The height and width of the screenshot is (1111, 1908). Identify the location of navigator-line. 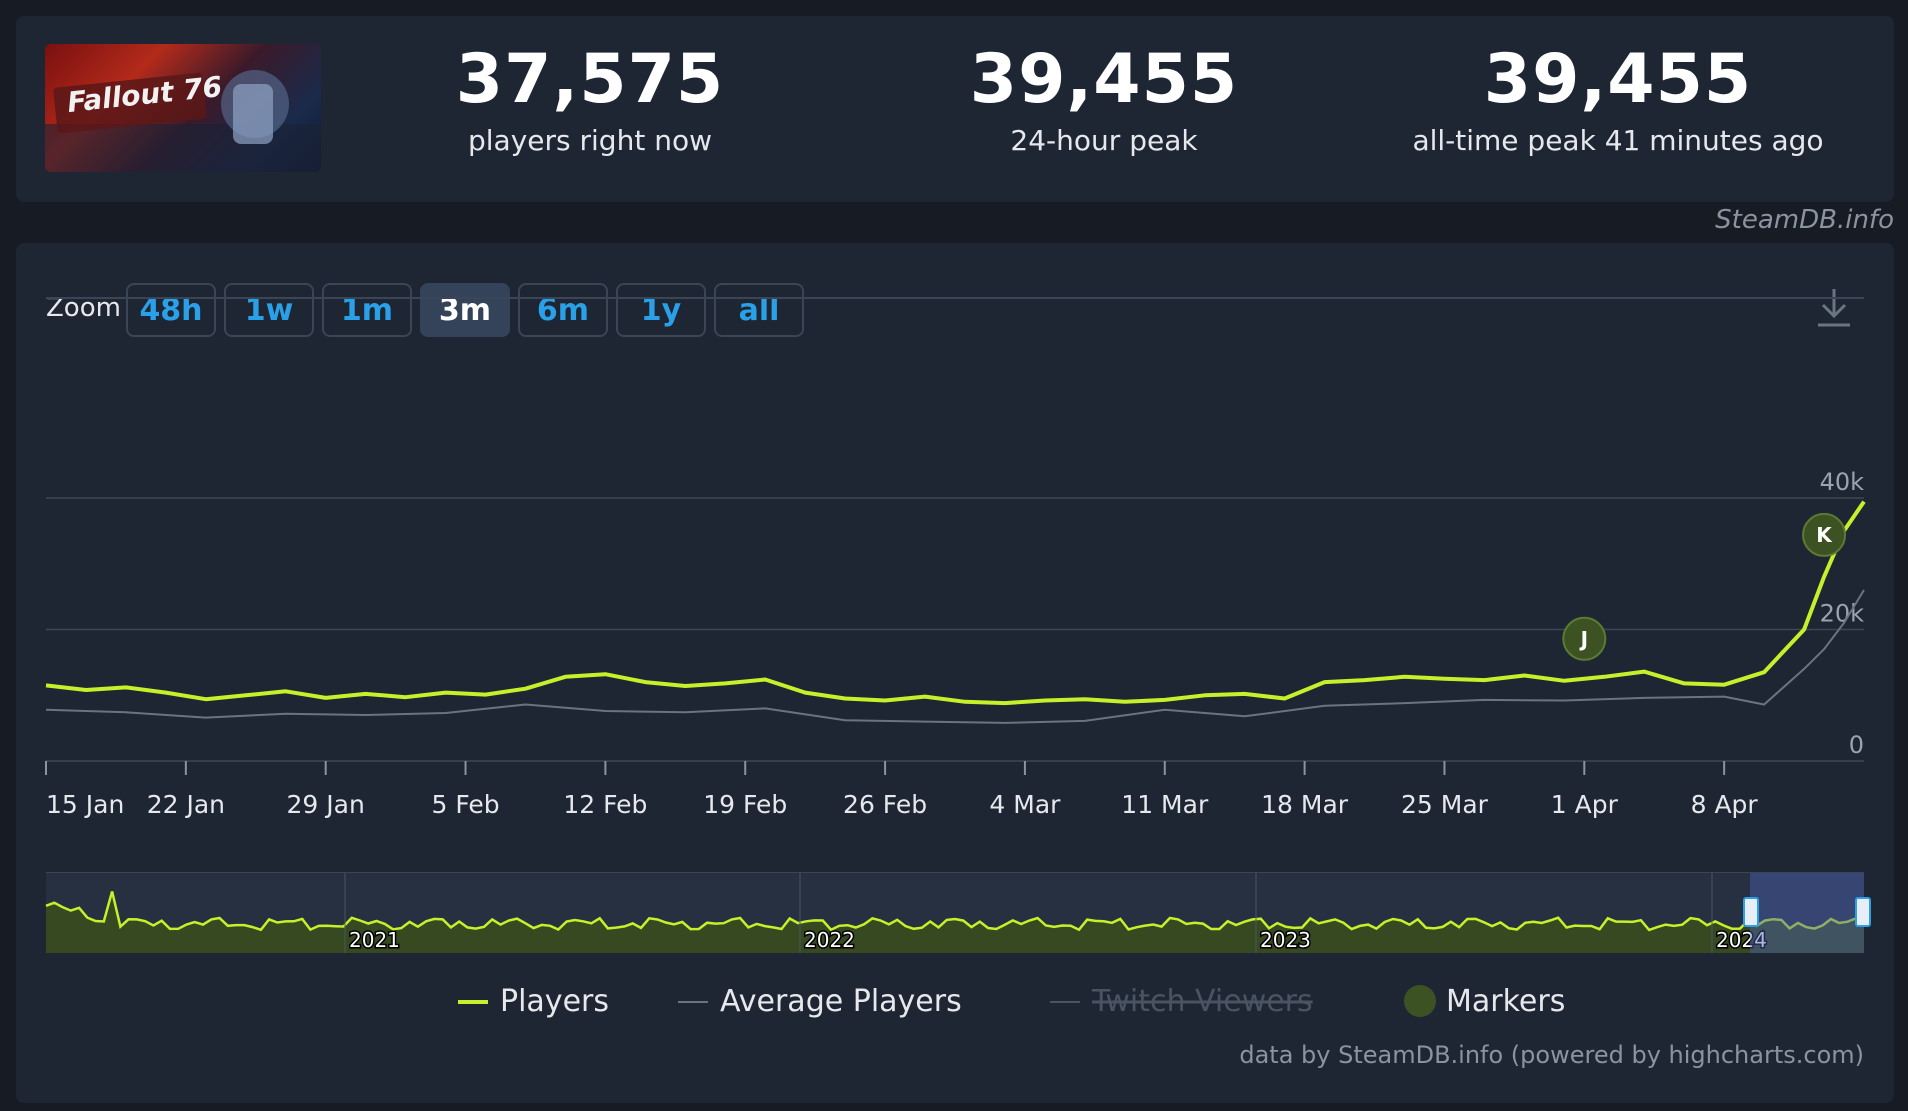
(955, 911).